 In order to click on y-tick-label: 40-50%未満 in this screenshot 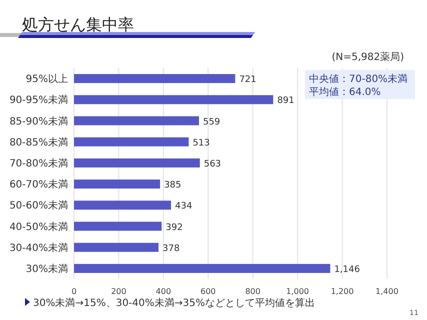, I will do `click(38, 226)`.